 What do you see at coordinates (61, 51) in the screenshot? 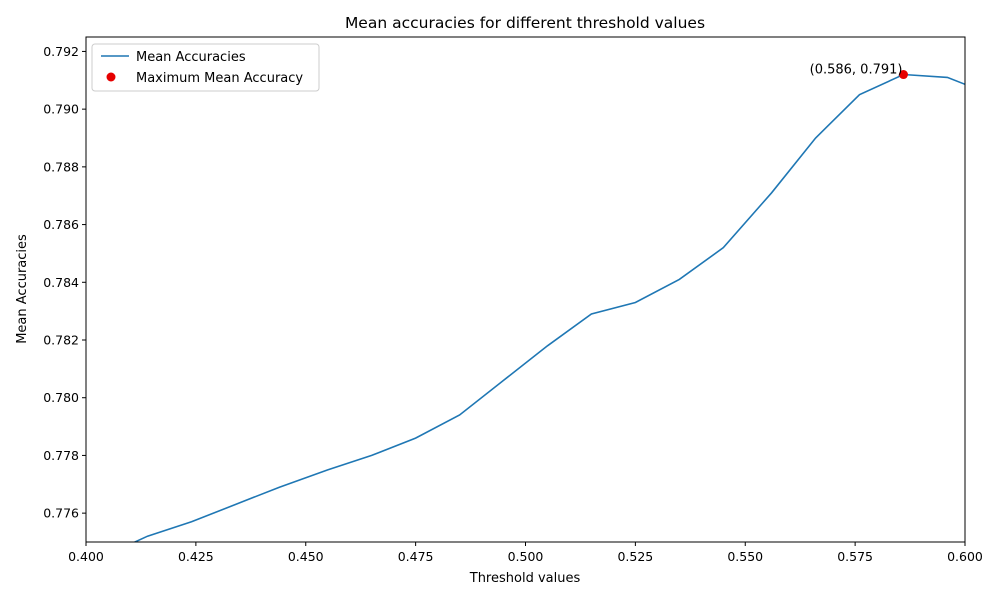
I see `y-tick-label: 0.792` at bounding box center [61, 51].